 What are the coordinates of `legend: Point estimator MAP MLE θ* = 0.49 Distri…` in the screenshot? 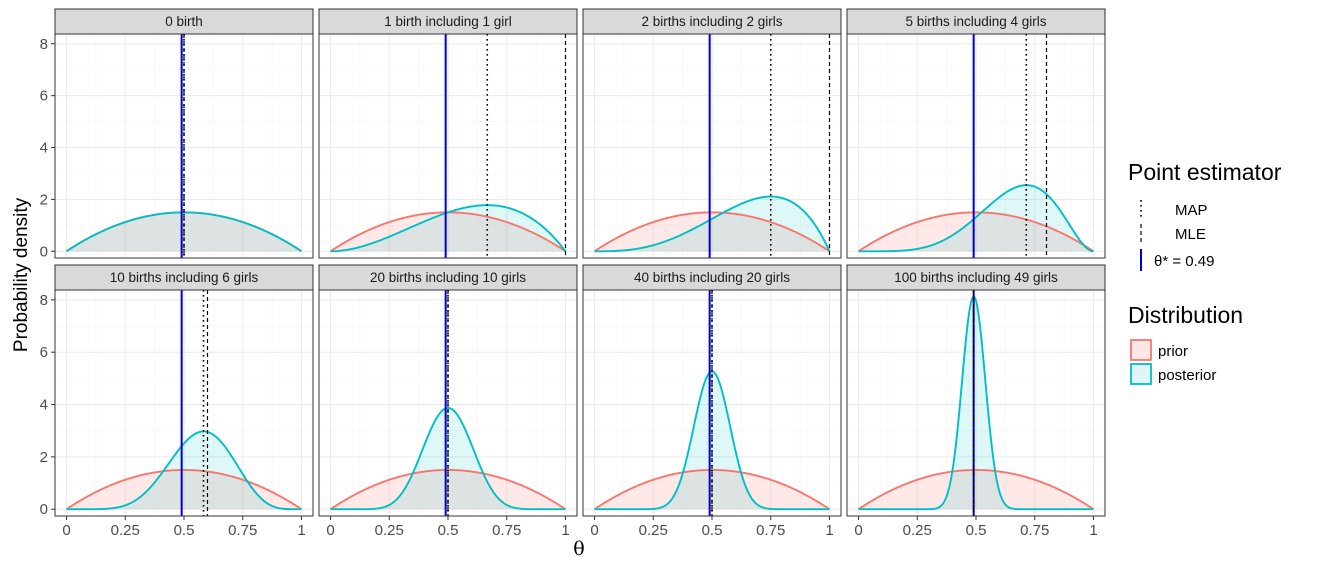 It's located at (1205, 272).